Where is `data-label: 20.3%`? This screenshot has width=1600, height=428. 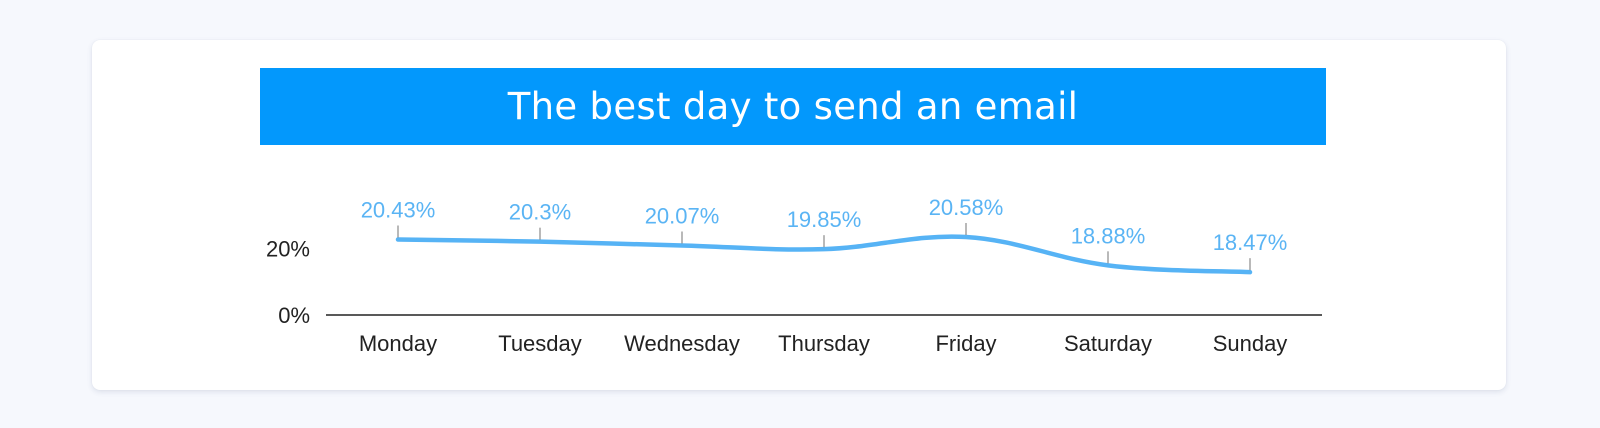
data-label: 20.3% is located at coordinates (540, 212).